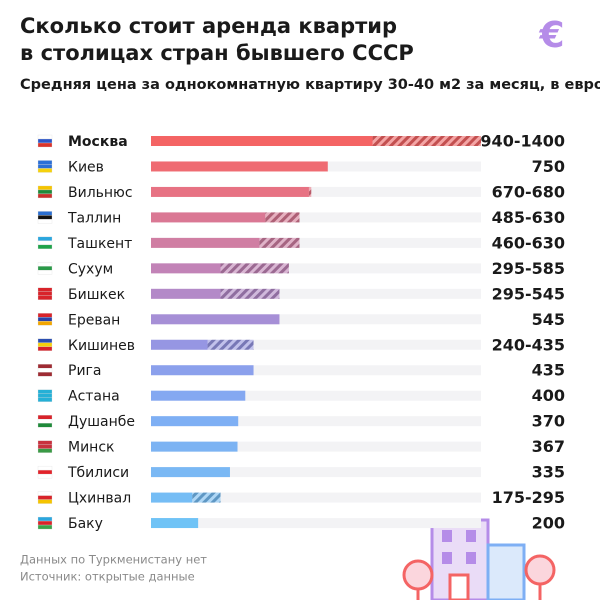 This screenshot has height=600, width=600. What do you see at coordinates (528, 242) in the screenshot?
I see `value-label: 460-630` at bounding box center [528, 242].